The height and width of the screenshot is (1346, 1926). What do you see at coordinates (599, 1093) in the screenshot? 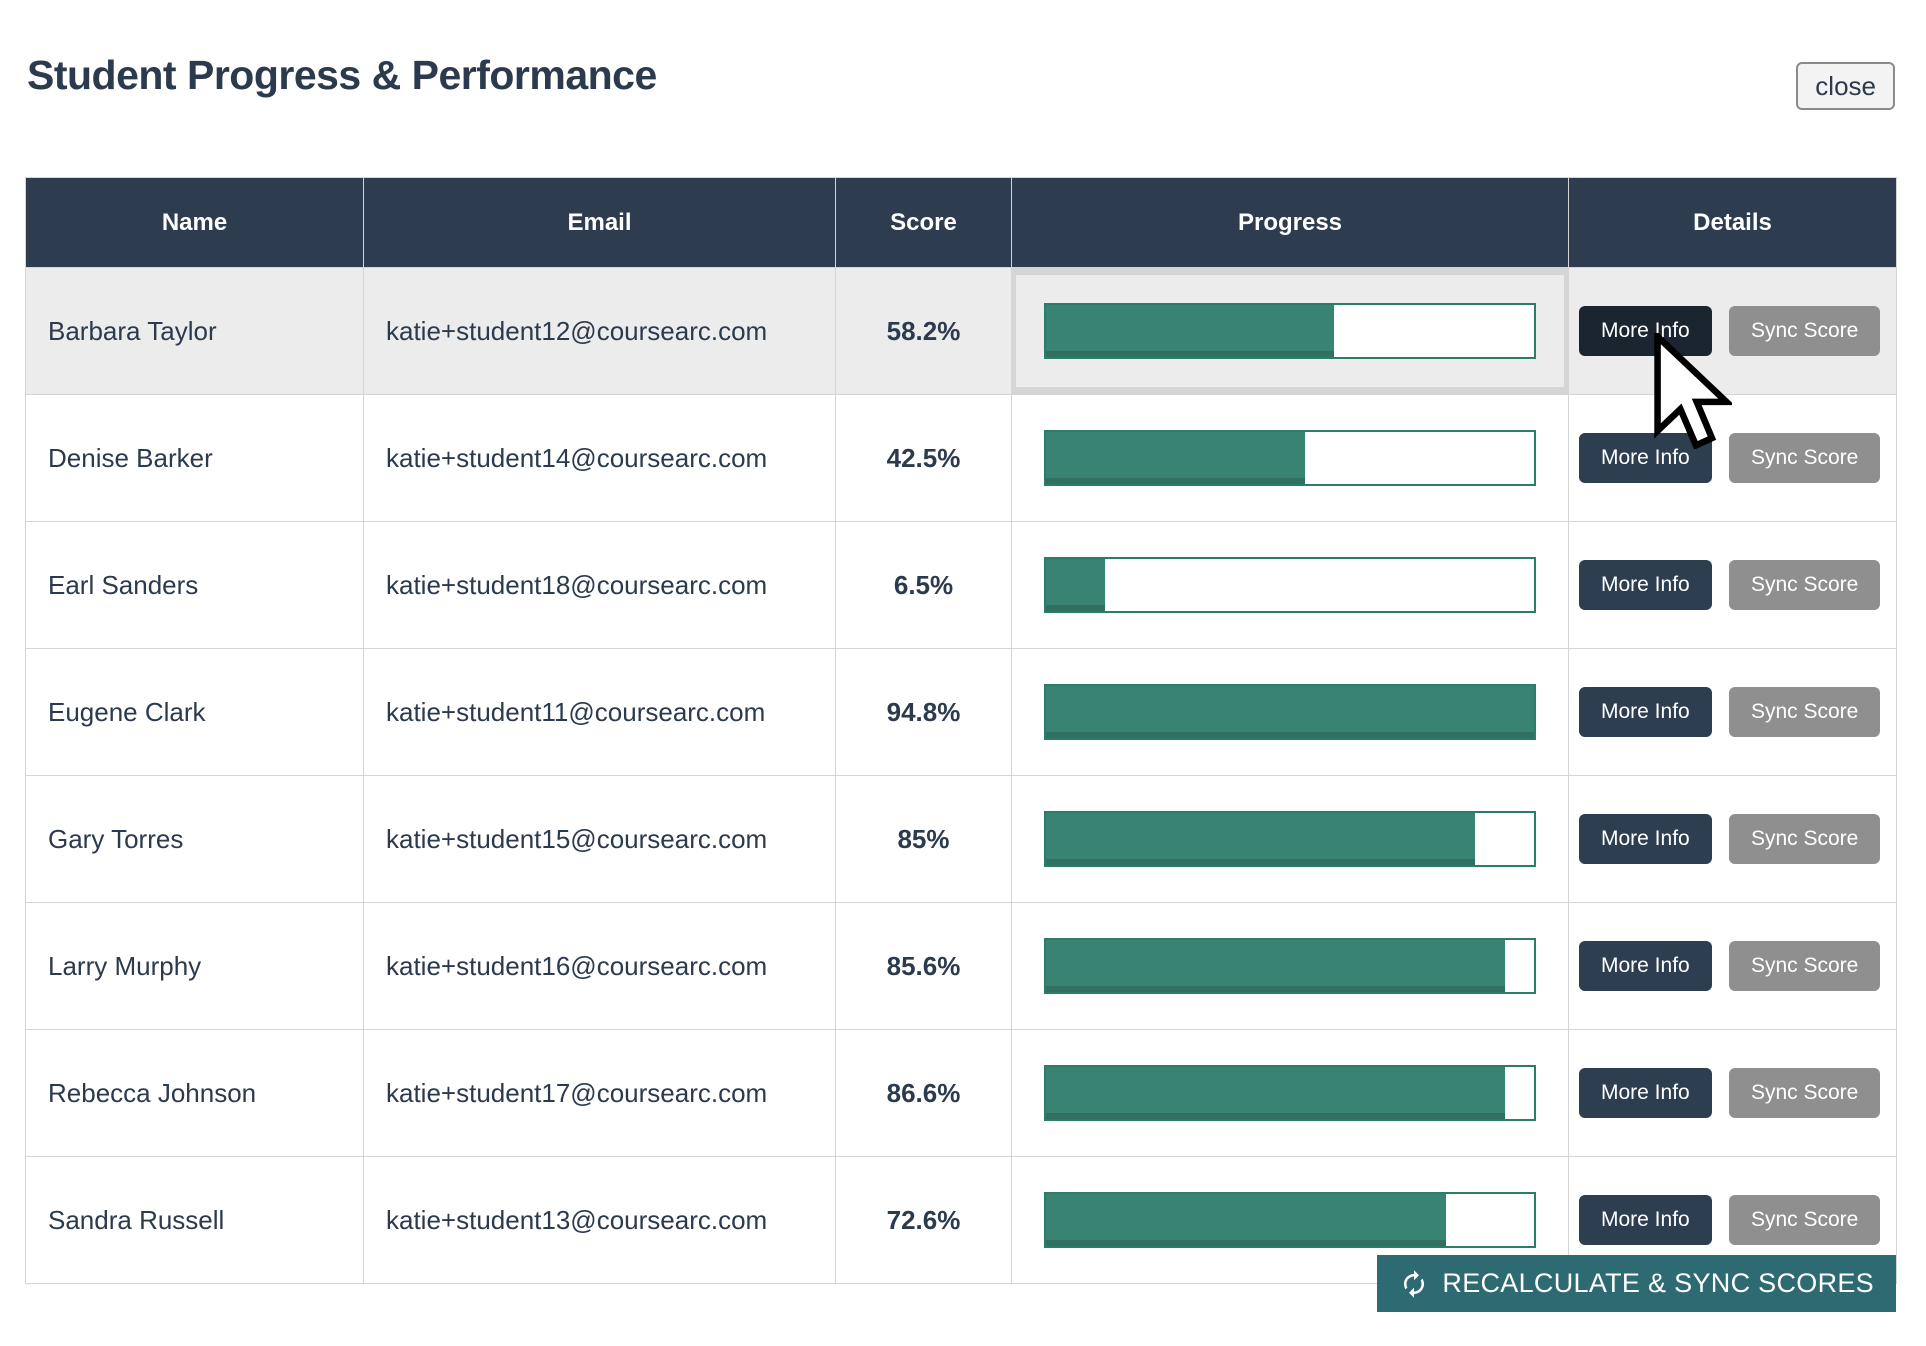
I see `student-email: katie+student17@coursearc.com` at bounding box center [599, 1093].